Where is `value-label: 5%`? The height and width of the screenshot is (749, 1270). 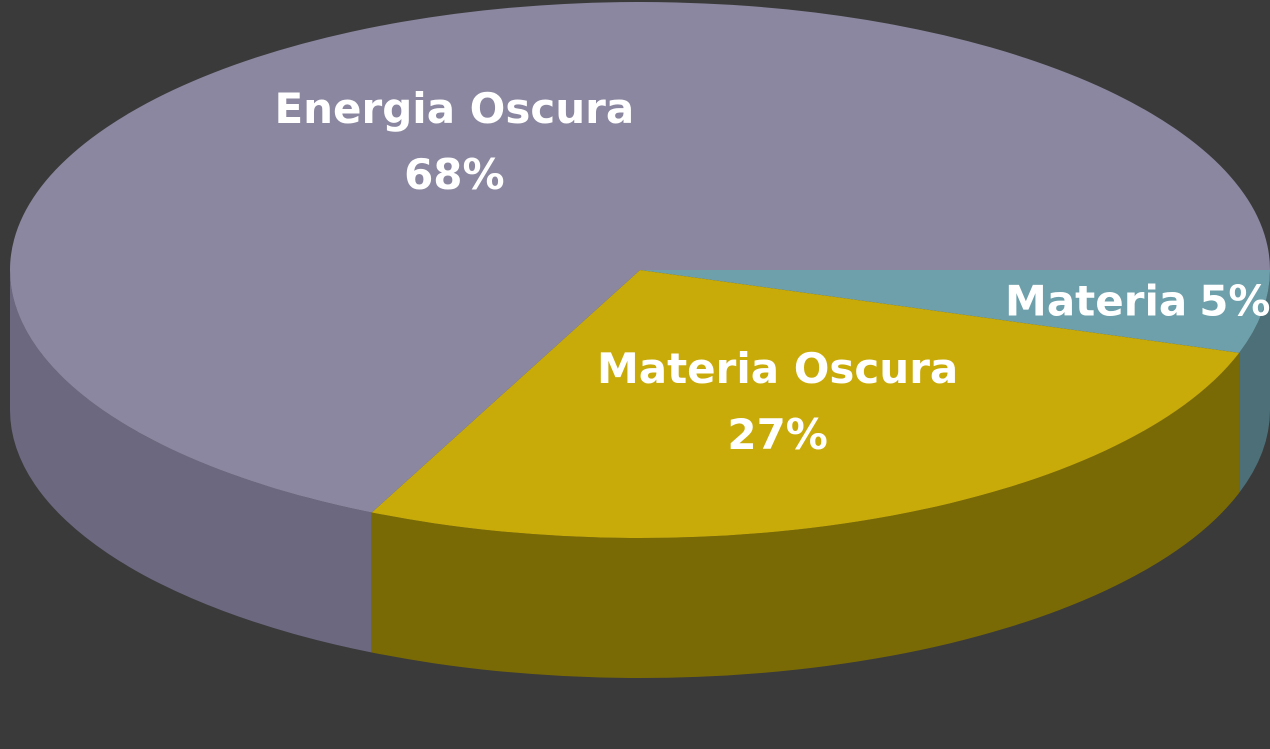
value-label: 5% is located at coordinates (1234, 300).